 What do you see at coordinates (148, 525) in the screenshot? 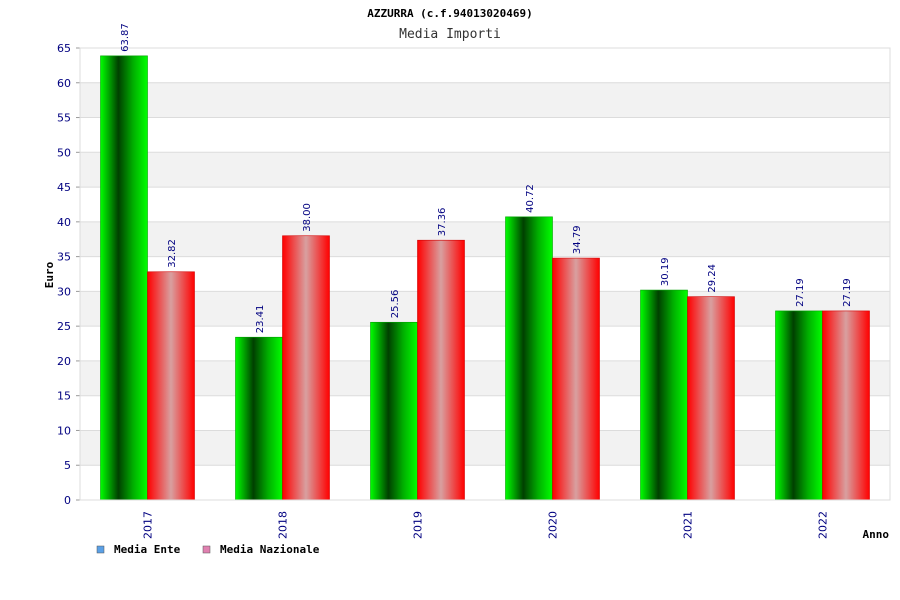
I see `x-tick-label-2017: 2017` at bounding box center [148, 525].